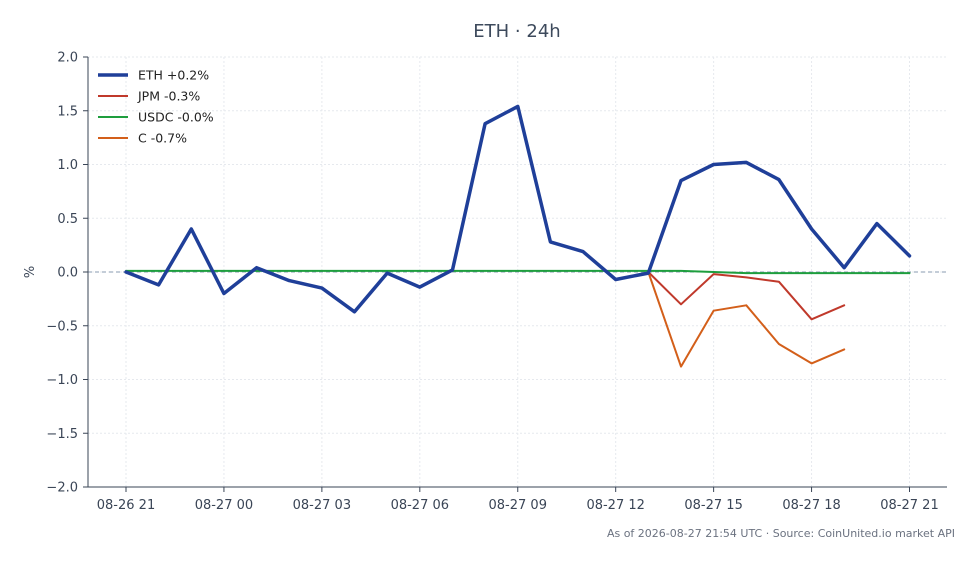 This screenshot has width=979, height=564. Describe the element at coordinates (62, 488) in the screenshot. I see `y-tick-label: −2.0` at that location.